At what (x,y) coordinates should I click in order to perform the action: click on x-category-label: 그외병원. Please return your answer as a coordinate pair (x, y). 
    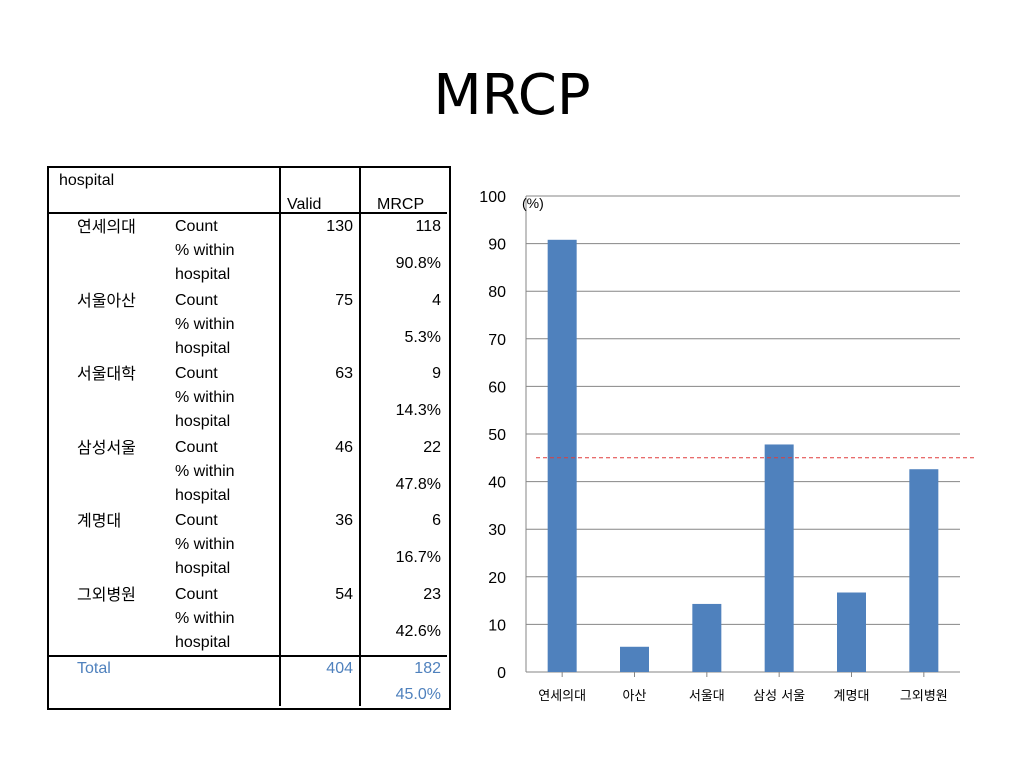
    Looking at the image, I should click on (924, 696).